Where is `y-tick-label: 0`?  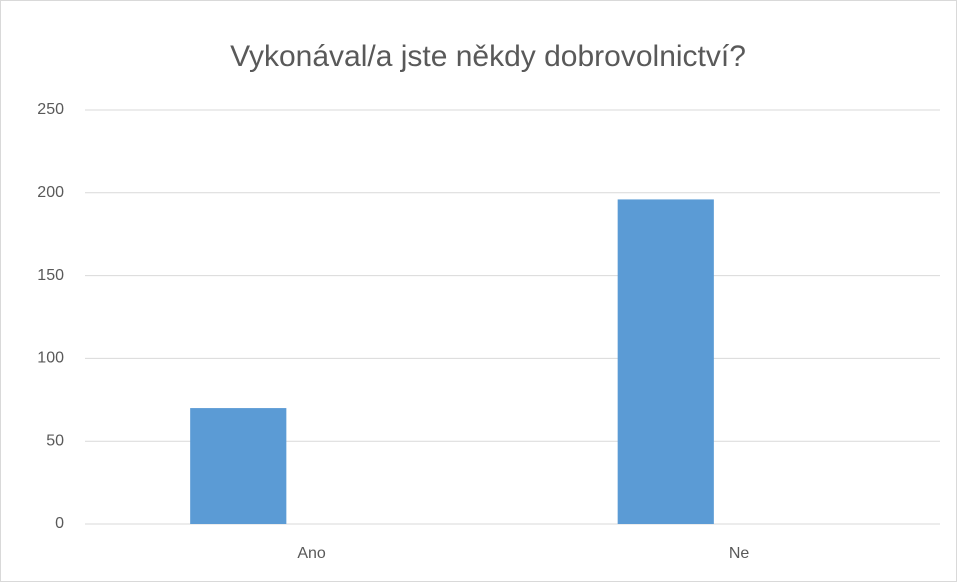
y-tick-label: 0 is located at coordinates (59, 523).